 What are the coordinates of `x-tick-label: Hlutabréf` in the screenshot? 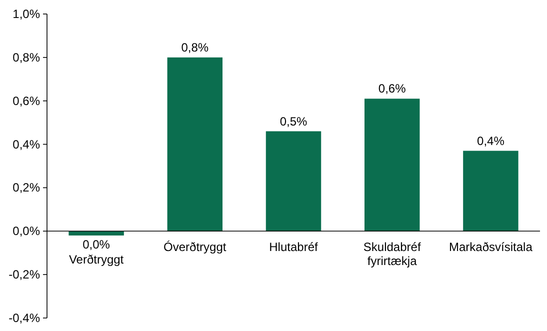 It's located at (294, 247).